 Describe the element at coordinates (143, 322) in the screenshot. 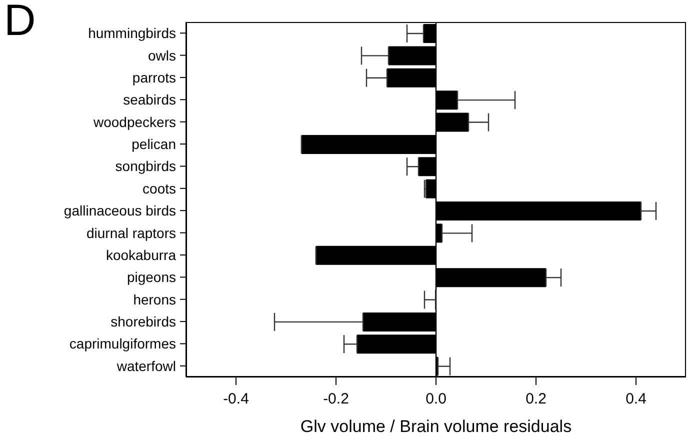

I see `y-tick-label: shorebirds` at that location.